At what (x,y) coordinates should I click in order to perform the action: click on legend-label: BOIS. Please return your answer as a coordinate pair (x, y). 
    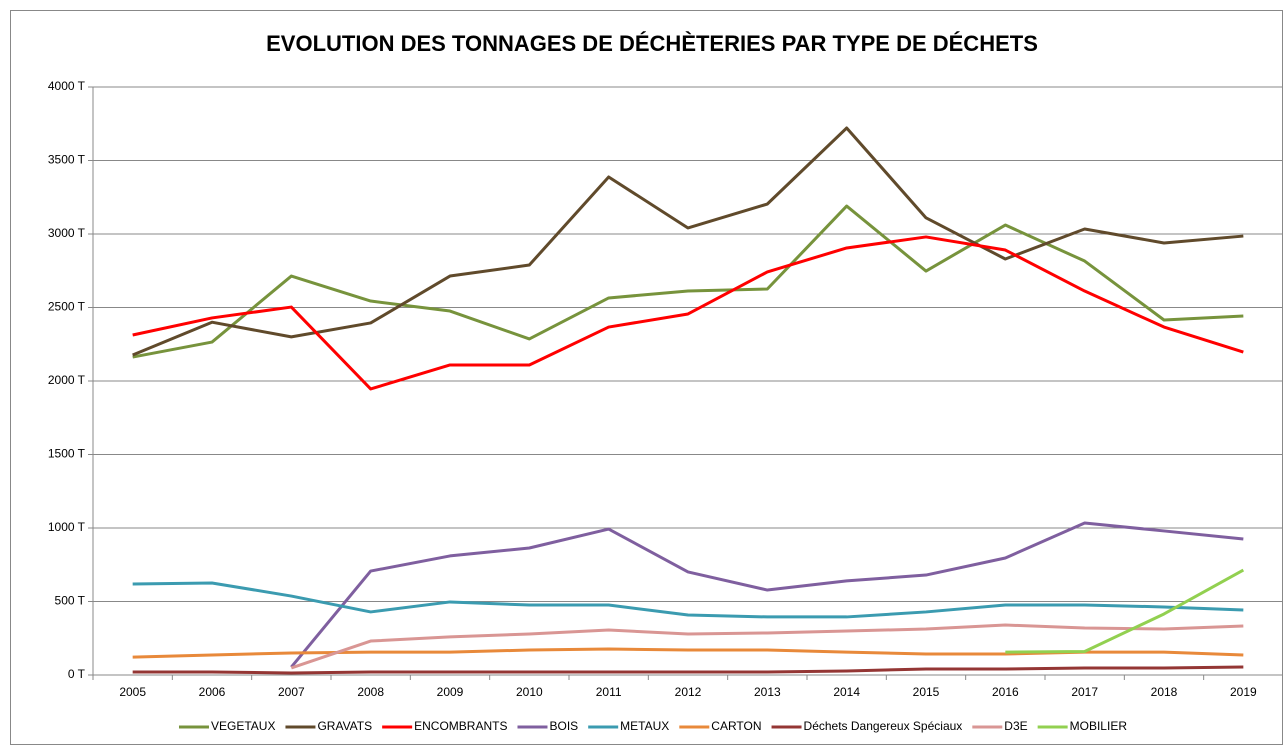
    Looking at the image, I should click on (563, 726).